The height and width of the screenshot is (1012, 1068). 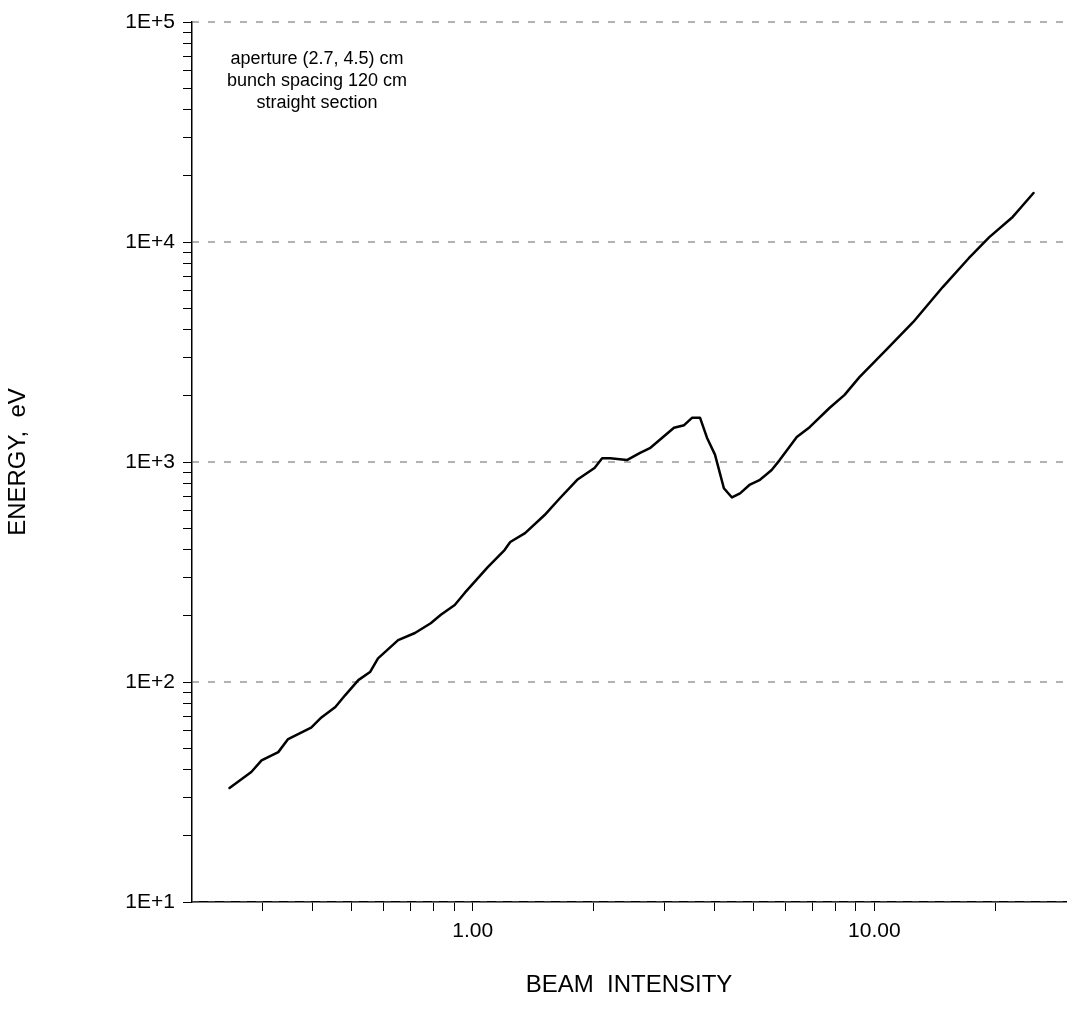 I want to click on y-tick-label: 1E+2, so click(x=150, y=680).